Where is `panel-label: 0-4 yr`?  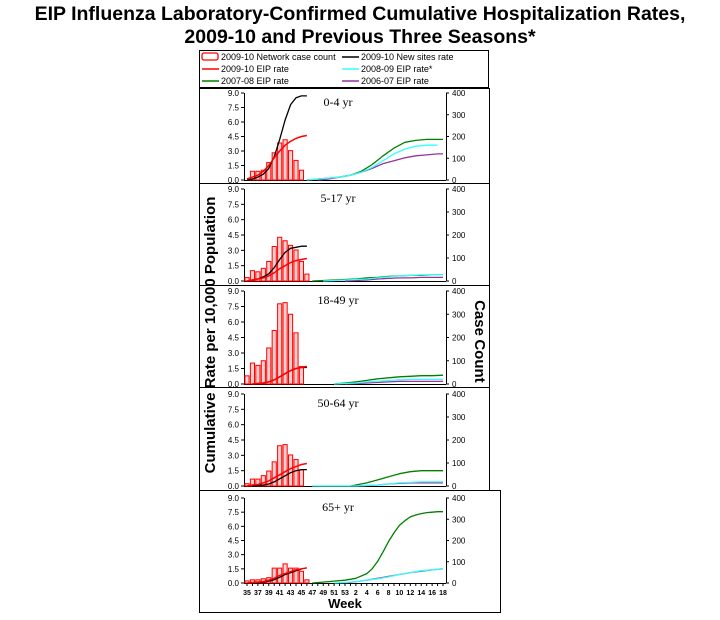 panel-label: 0-4 yr is located at coordinates (338, 102).